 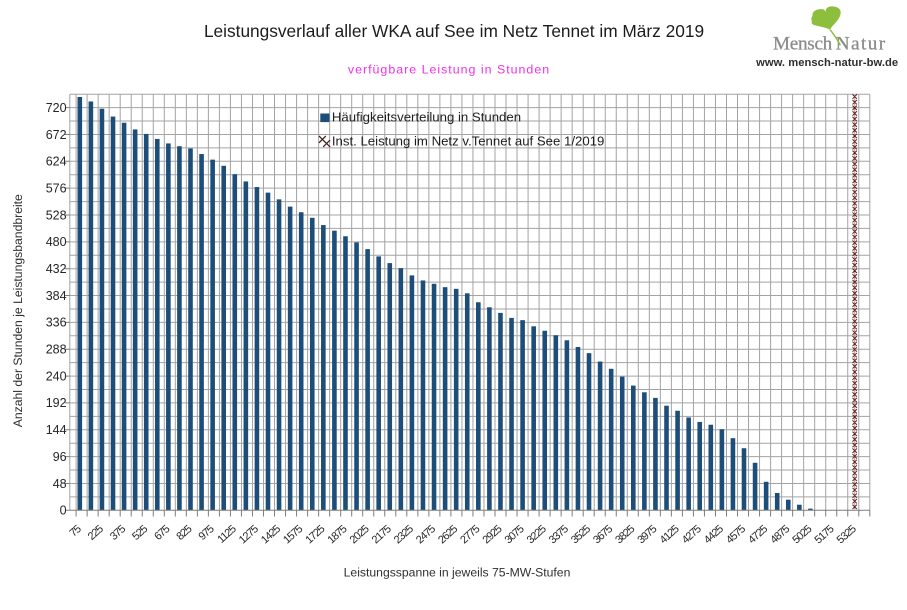 What do you see at coordinates (426, 116) in the screenshot?
I see `svg-text:Häufigkeitsverteilung in Stund: Häufigkeitsverteilung in Stunden` at bounding box center [426, 116].